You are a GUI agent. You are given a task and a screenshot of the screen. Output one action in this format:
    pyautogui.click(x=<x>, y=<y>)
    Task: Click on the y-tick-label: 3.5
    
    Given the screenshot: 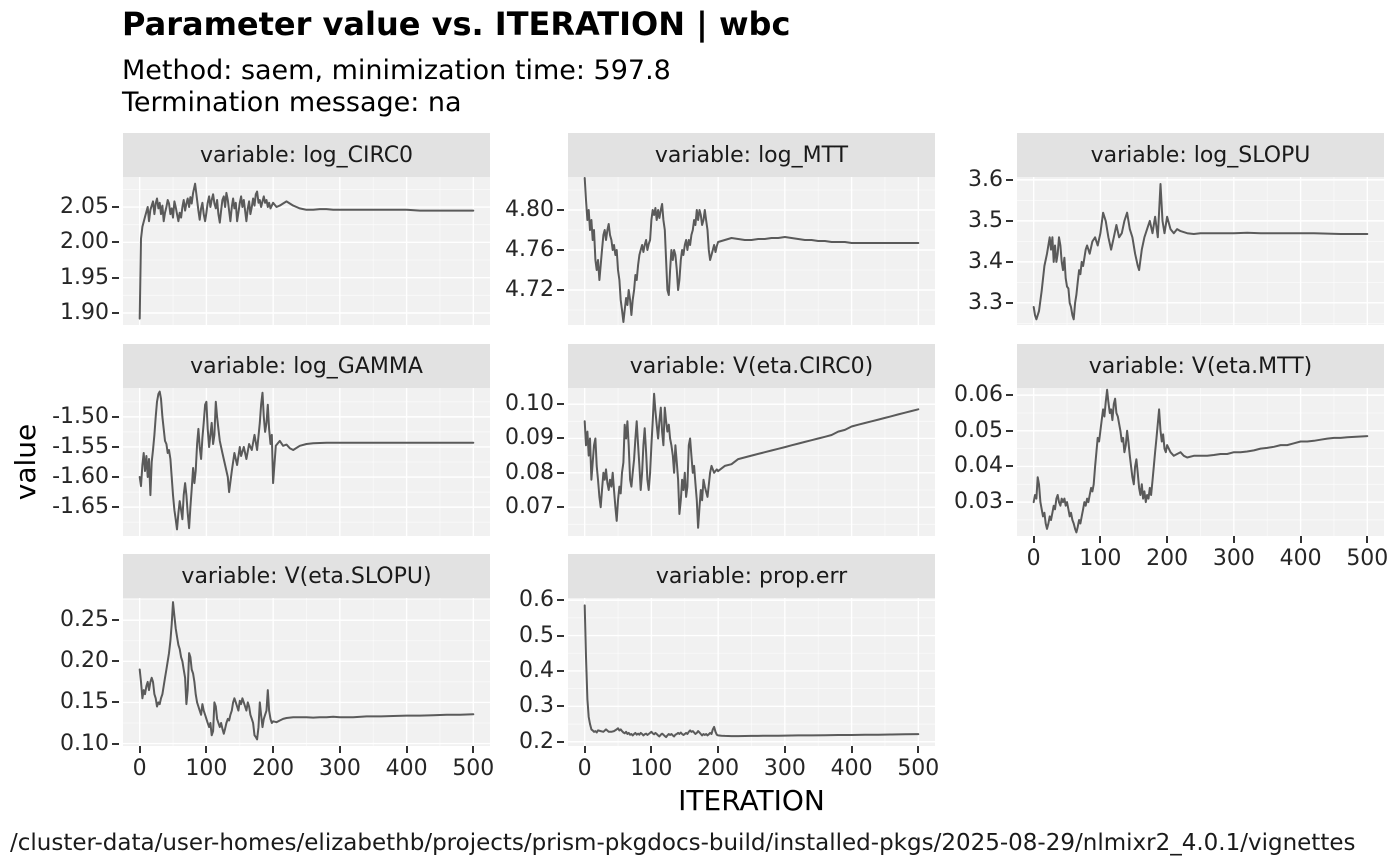 What is the action you would take?
    pyautogui.click(x=985, y=220)
    